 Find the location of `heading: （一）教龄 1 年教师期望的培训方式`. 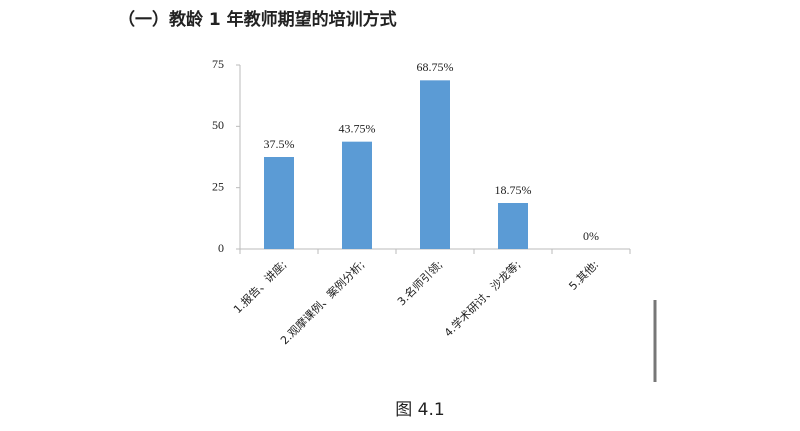

heading: （一）教龄 1 年教师期望的培训方式 is located at coordinates (257, 19).